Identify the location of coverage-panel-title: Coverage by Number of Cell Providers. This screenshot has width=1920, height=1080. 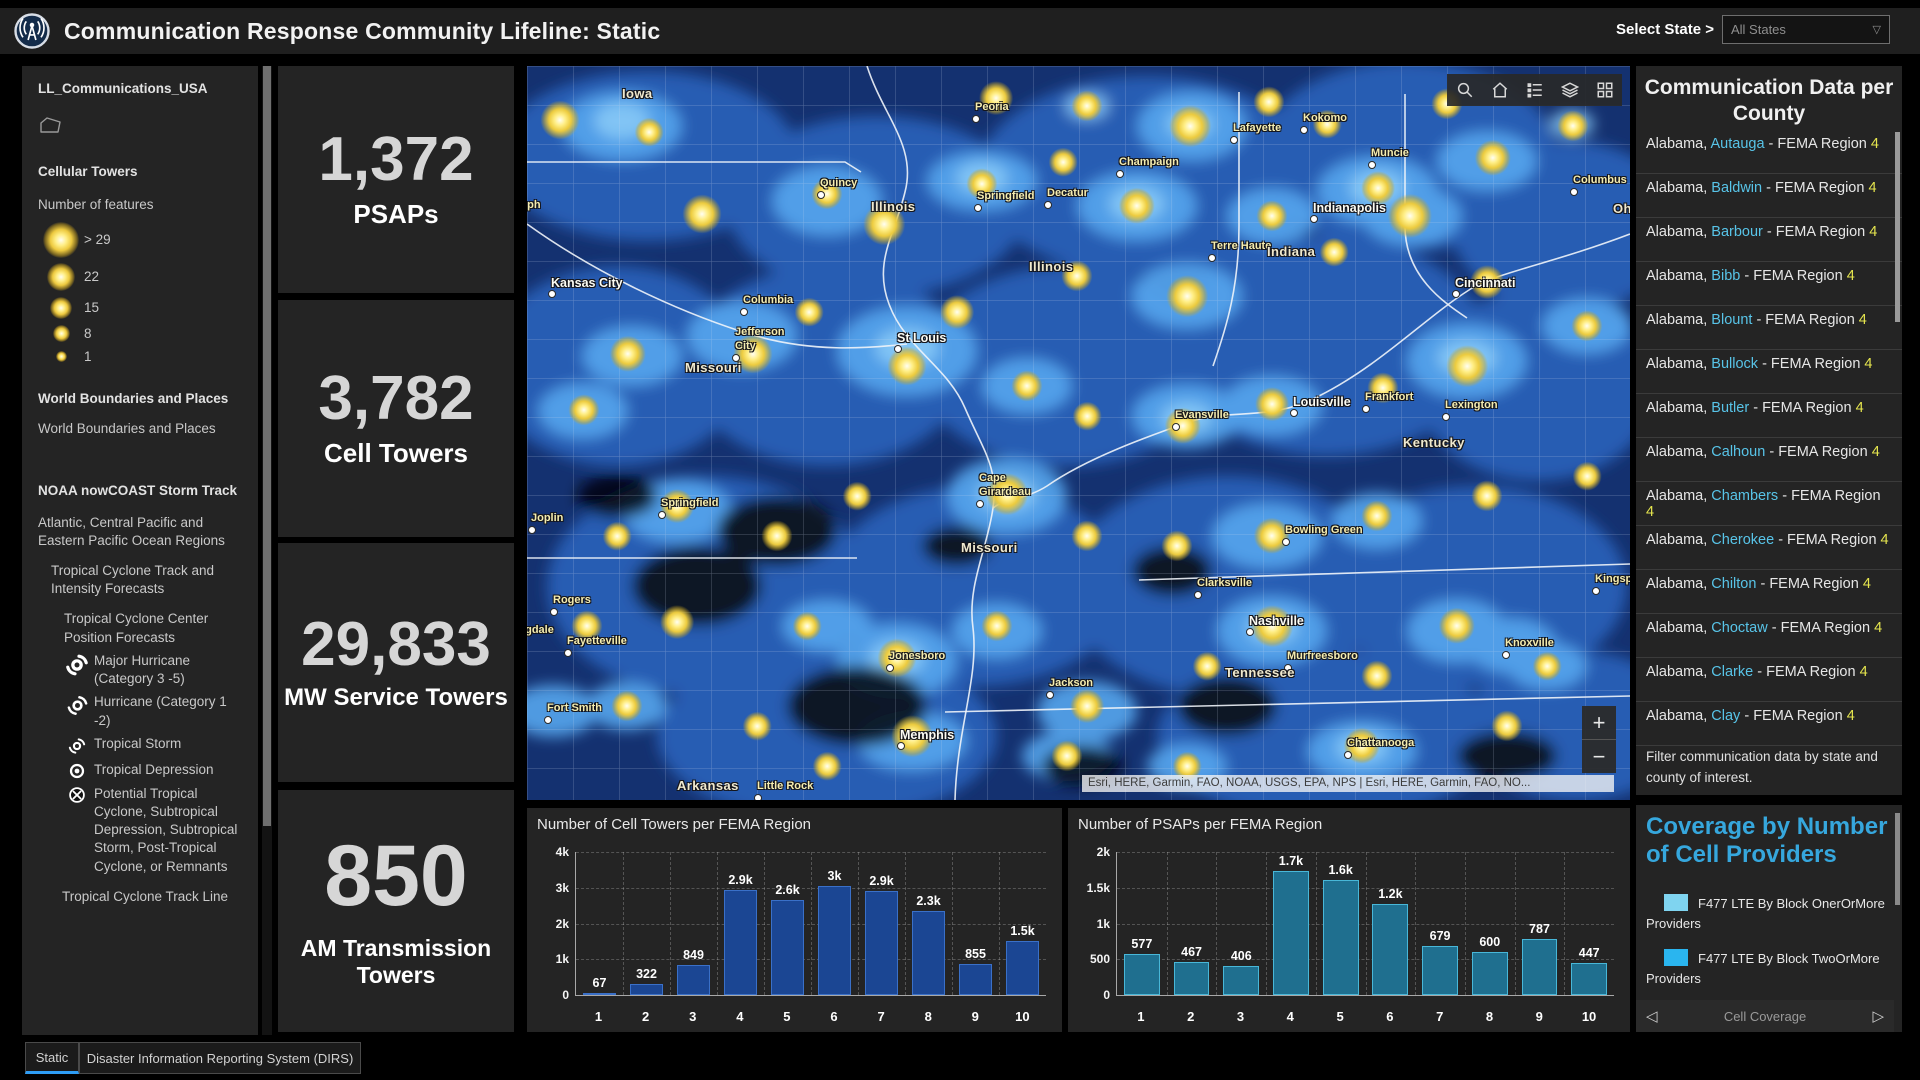
(1767, 840).